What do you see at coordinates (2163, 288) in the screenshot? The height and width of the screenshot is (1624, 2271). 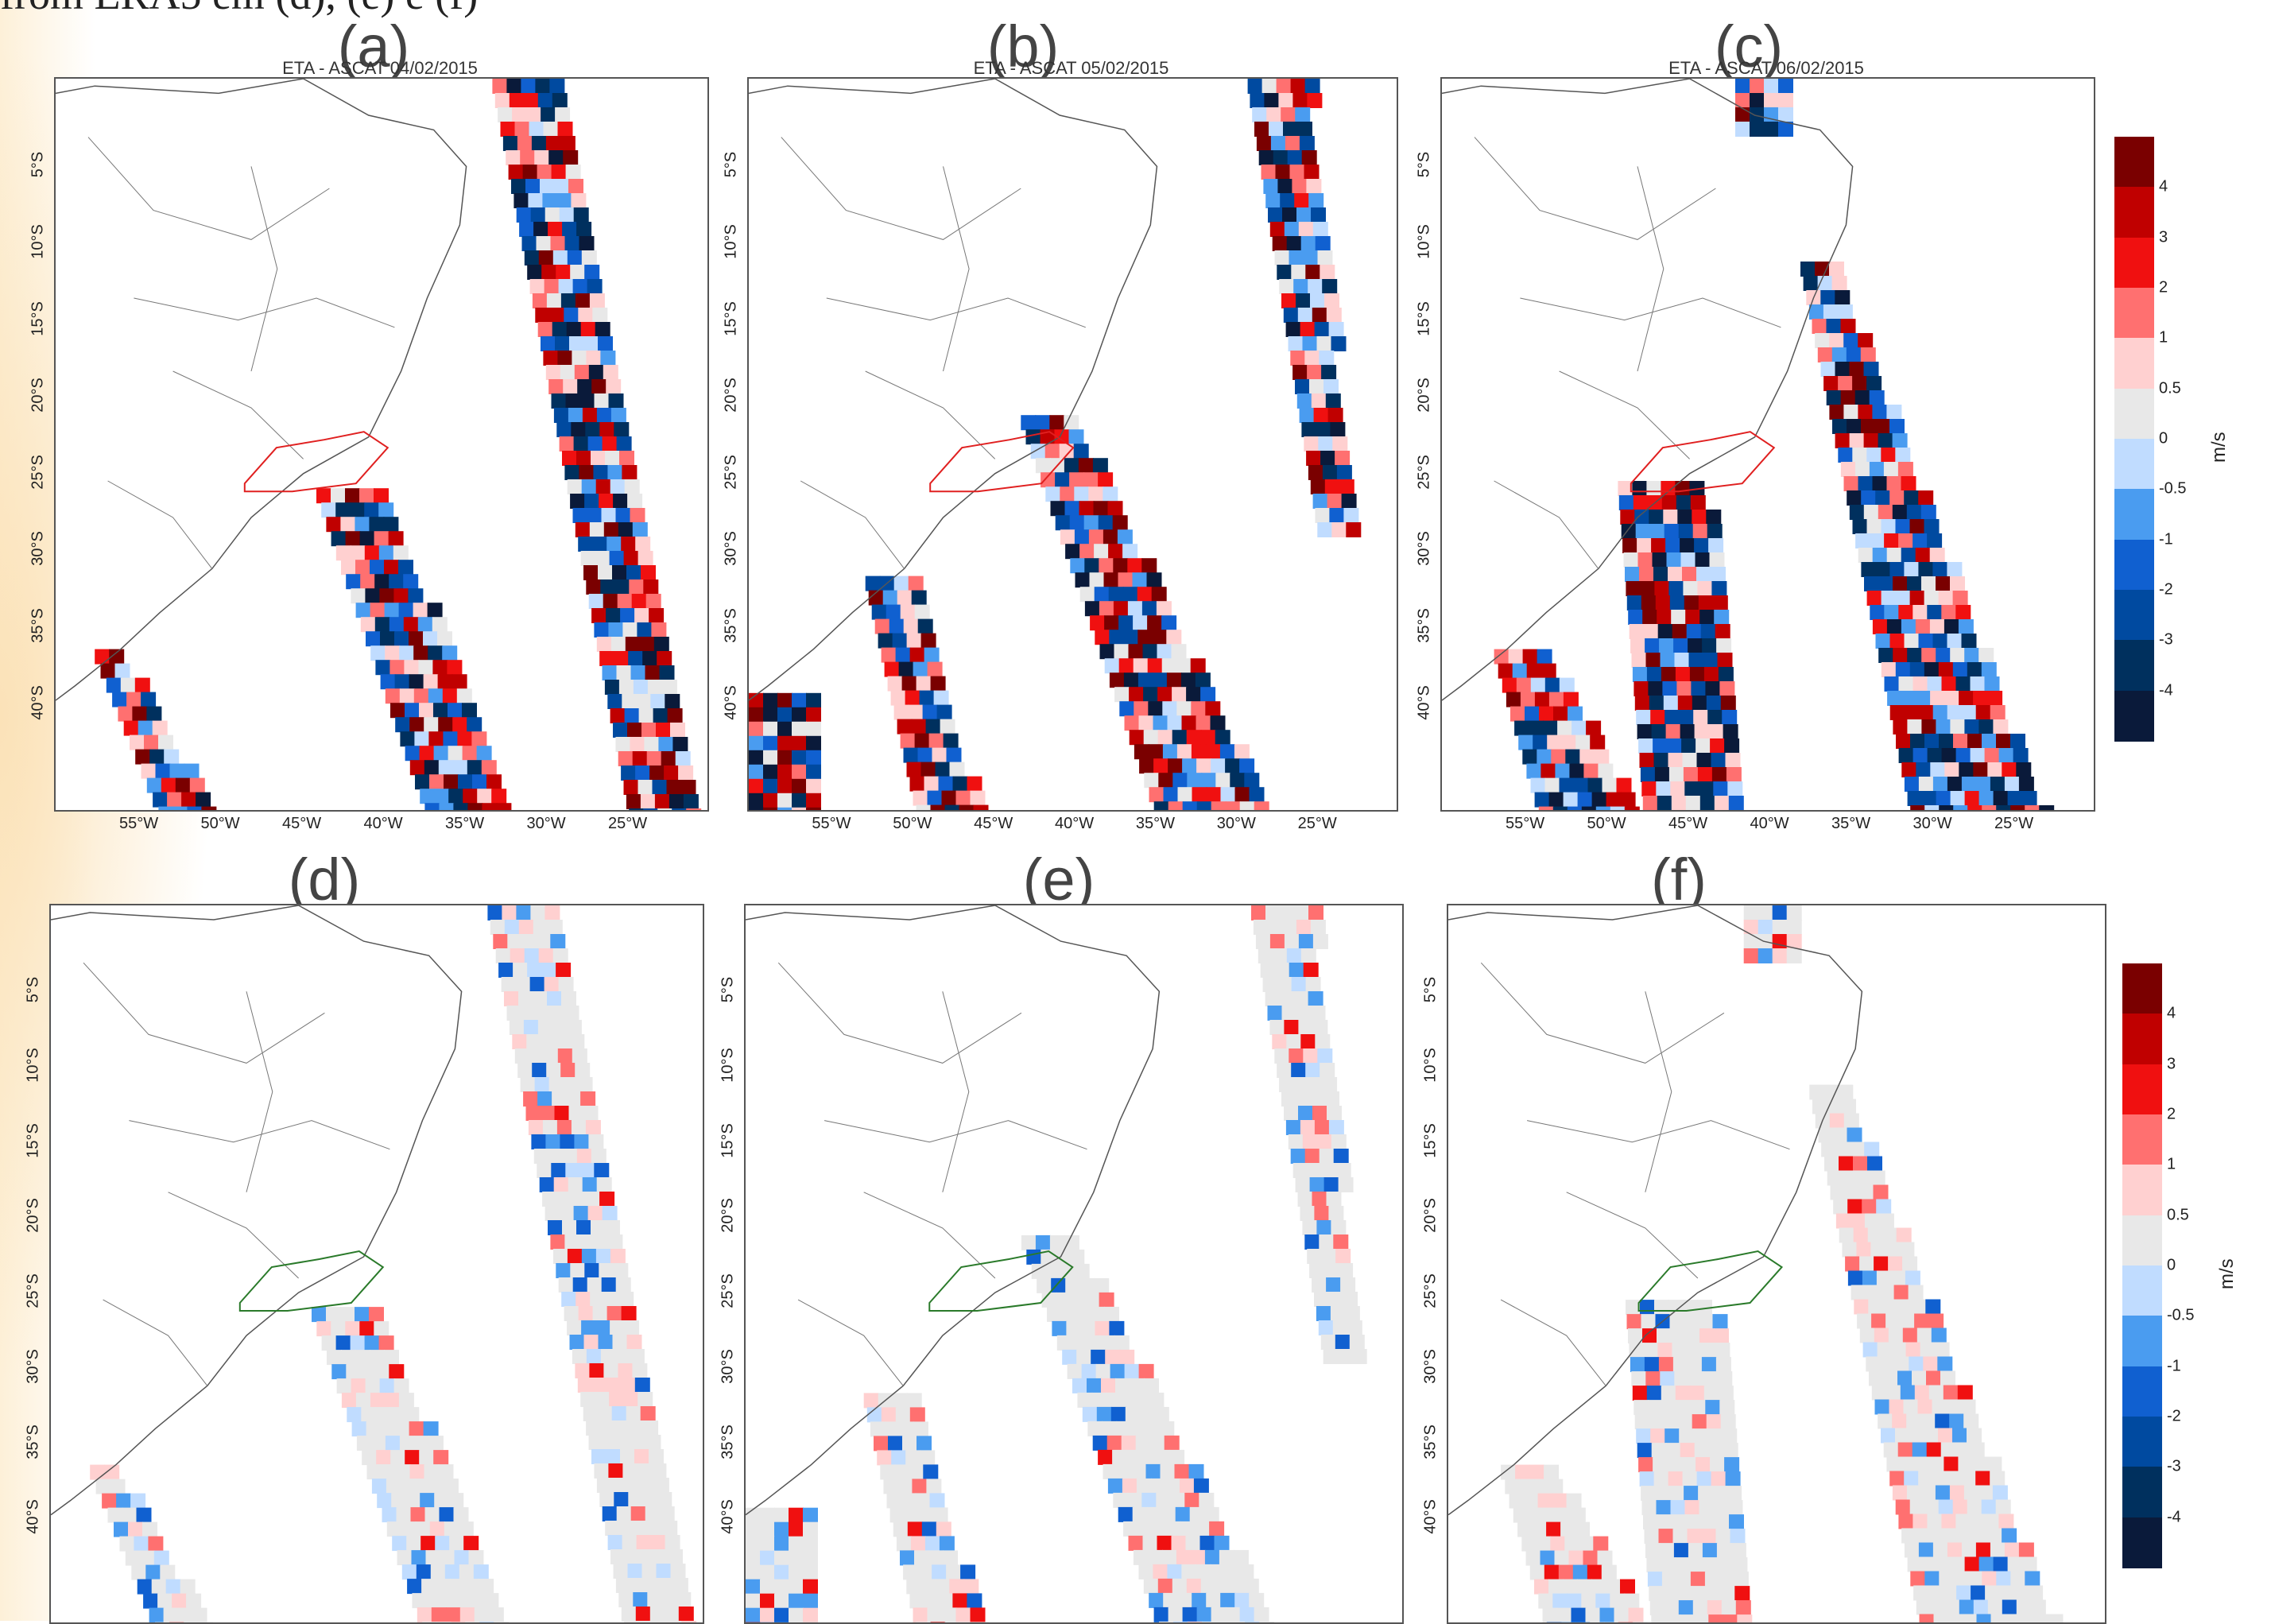 I see `colorbar-tick-label: 2` at bounding box center [2163, 288].